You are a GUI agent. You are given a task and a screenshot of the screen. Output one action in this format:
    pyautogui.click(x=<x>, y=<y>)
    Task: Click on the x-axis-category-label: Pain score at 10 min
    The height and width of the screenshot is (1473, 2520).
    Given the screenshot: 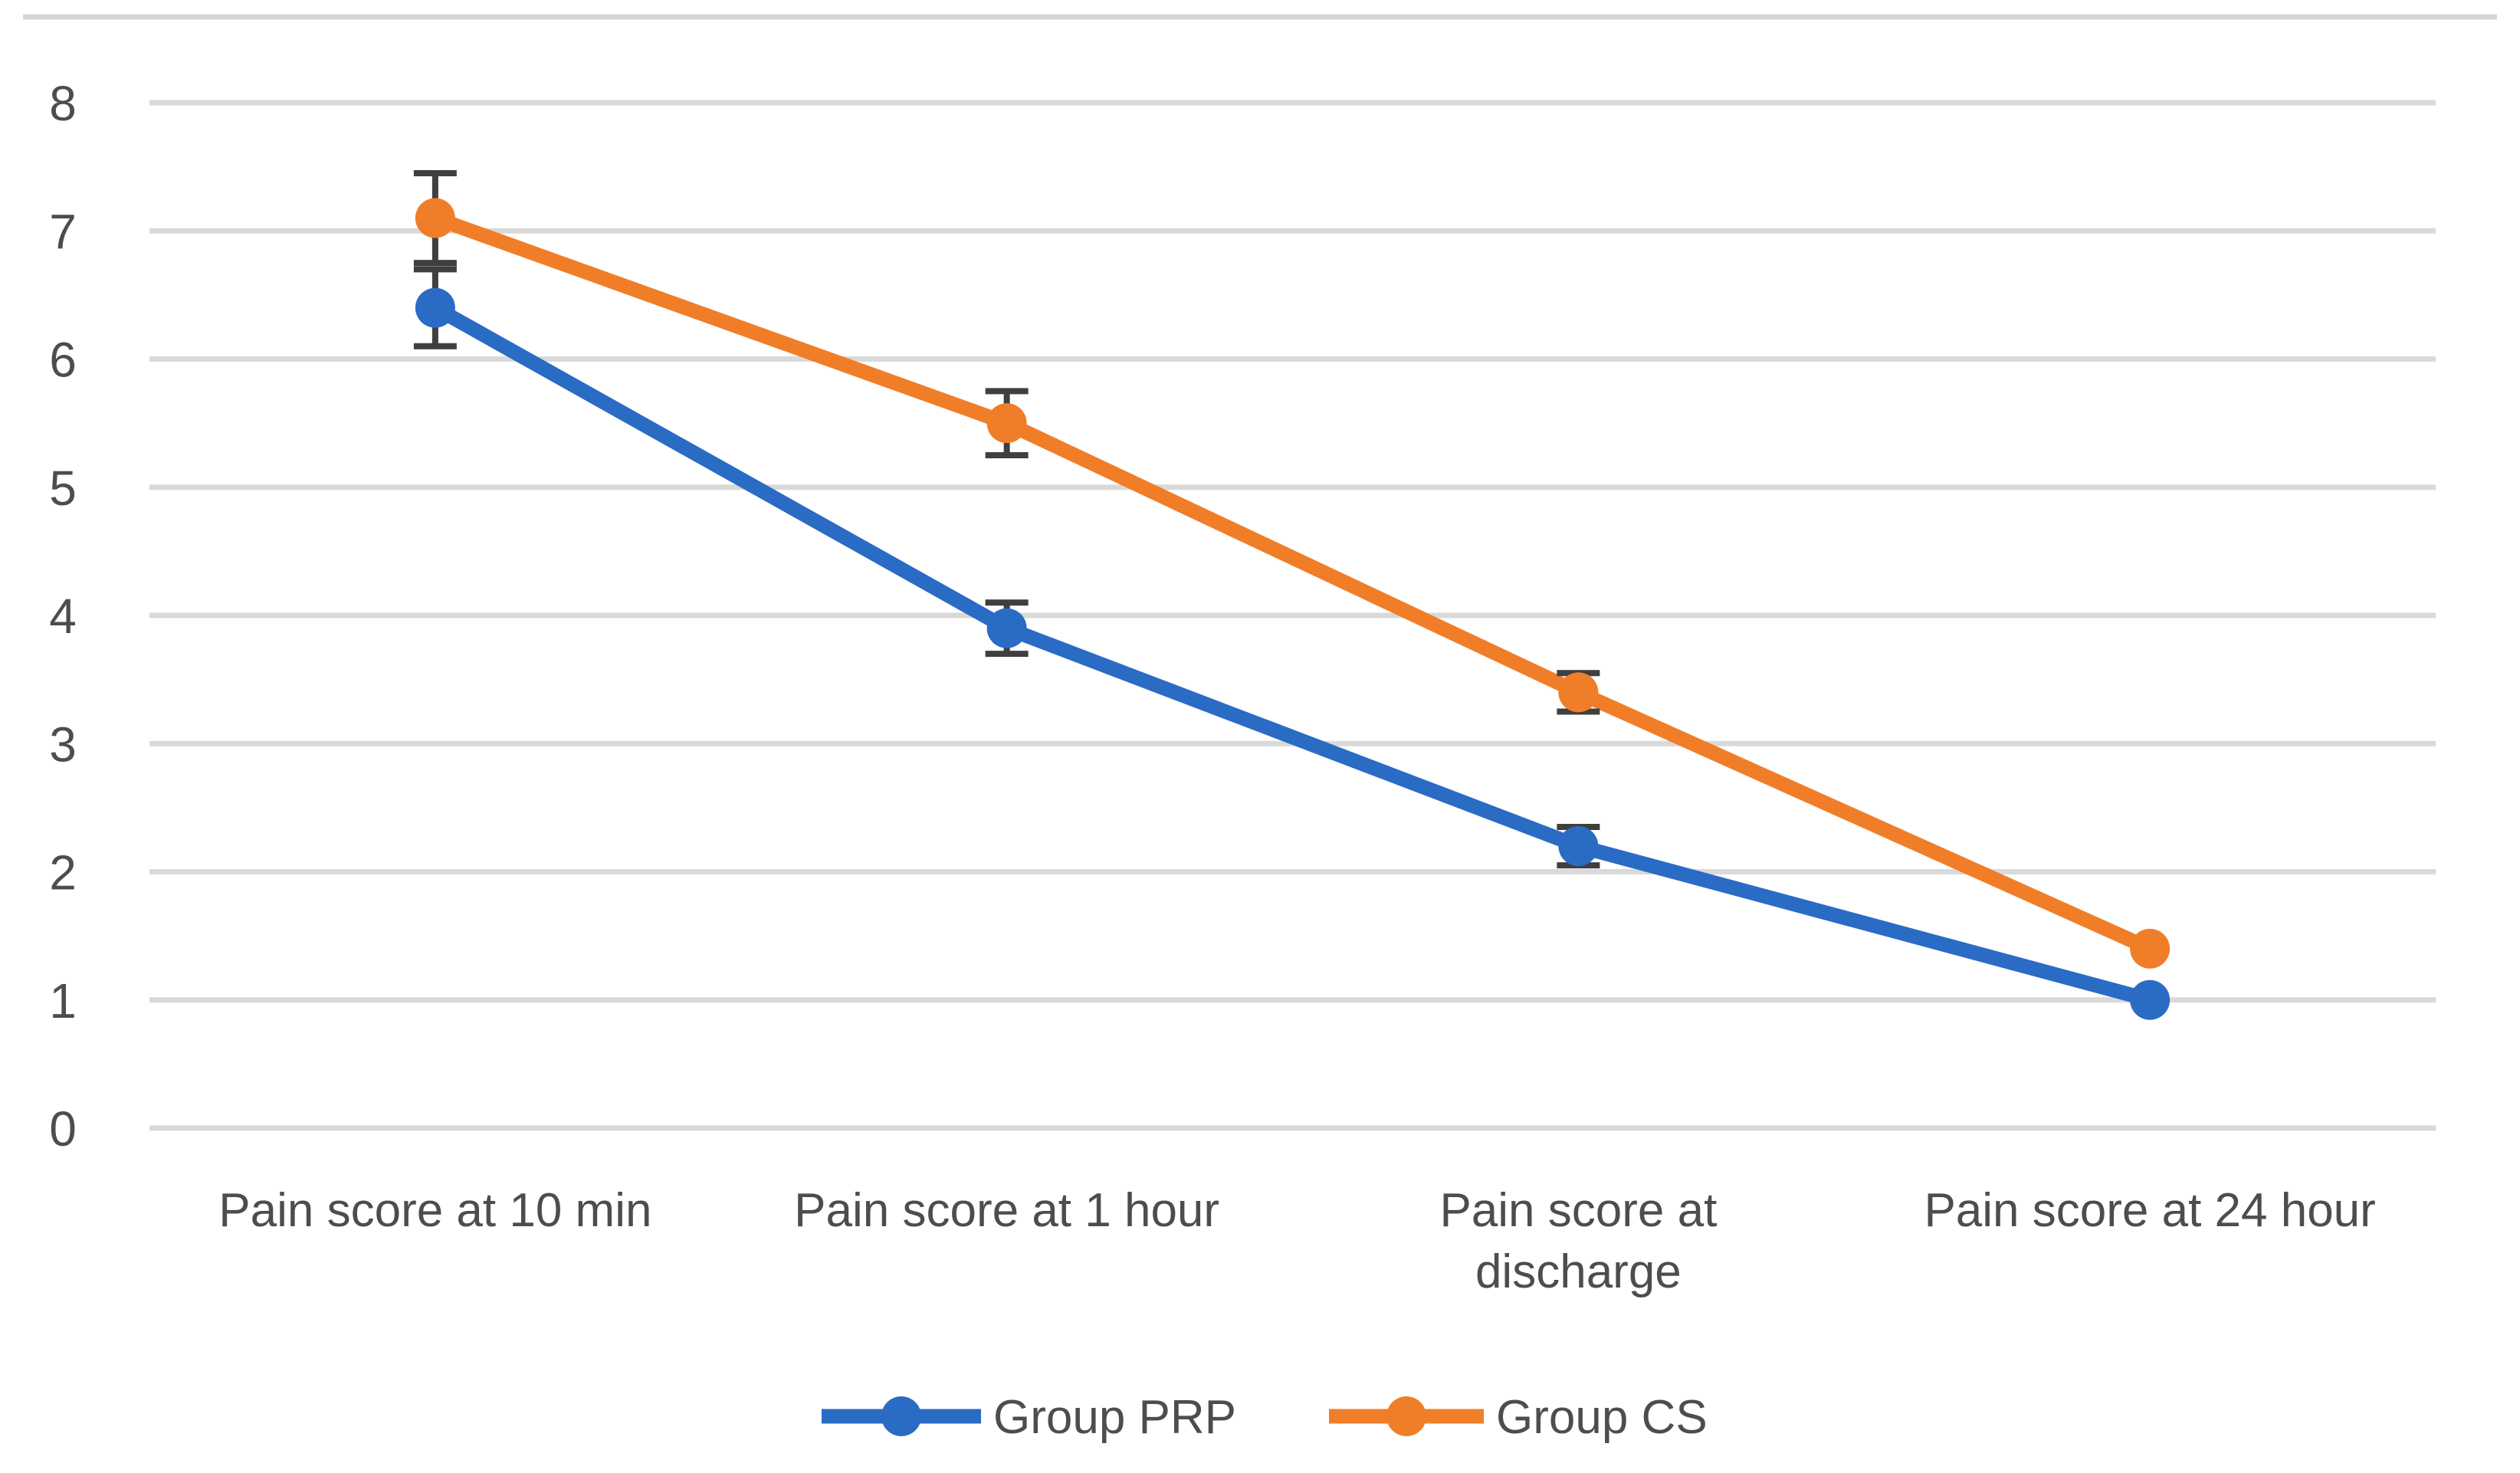 What is the action you would take?
    pyautogui.click(x=434, y=1210)
    